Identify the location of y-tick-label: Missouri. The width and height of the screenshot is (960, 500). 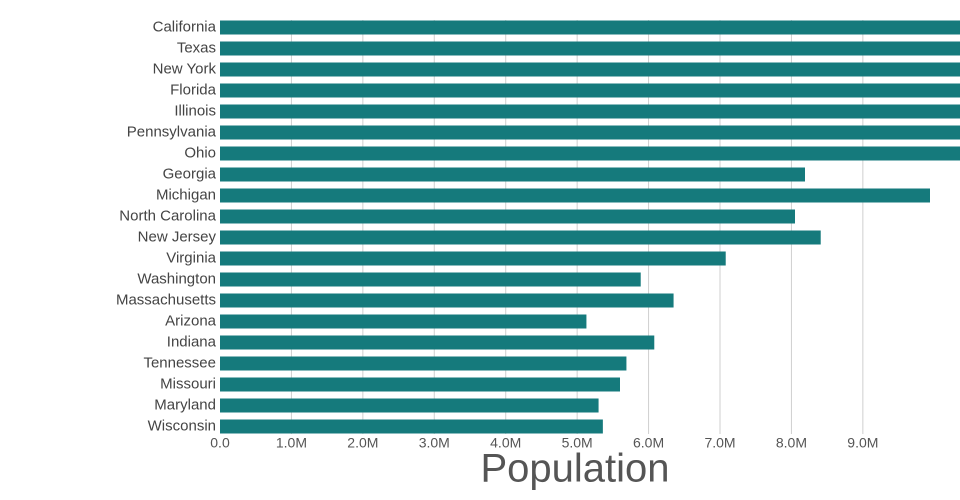
(188, 383).